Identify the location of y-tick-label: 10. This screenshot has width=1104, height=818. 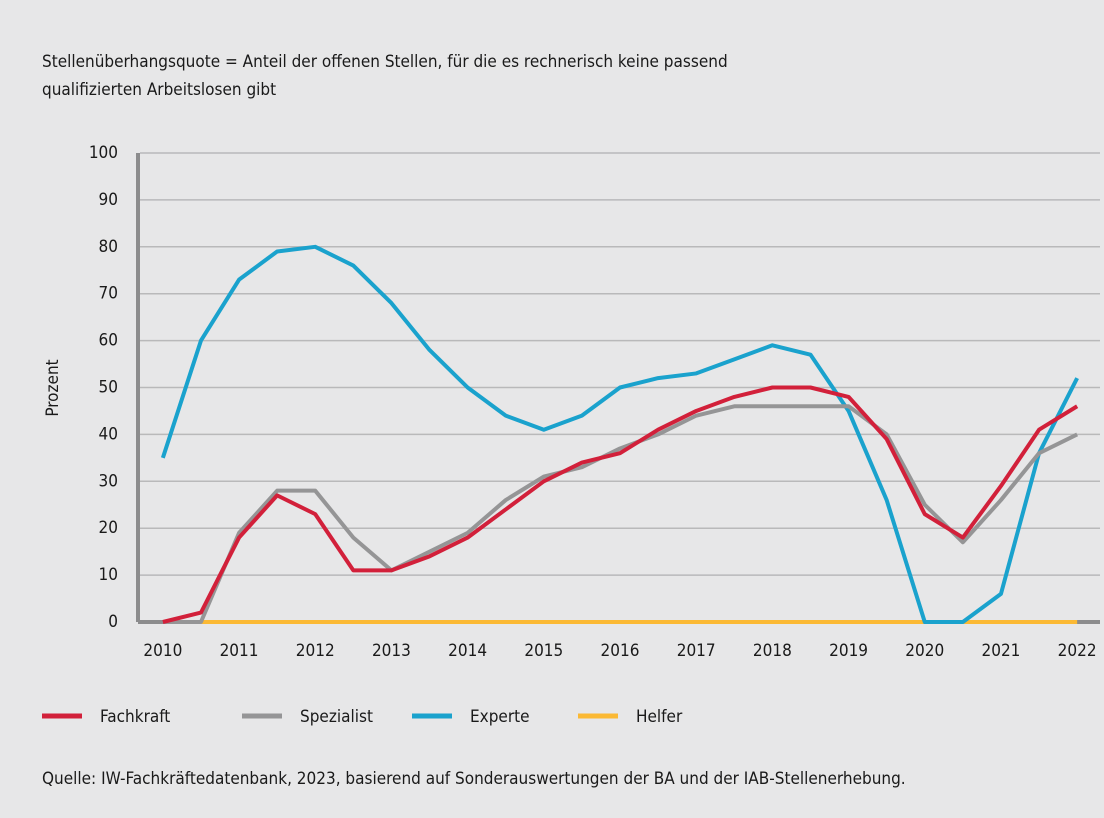
(108, 575).